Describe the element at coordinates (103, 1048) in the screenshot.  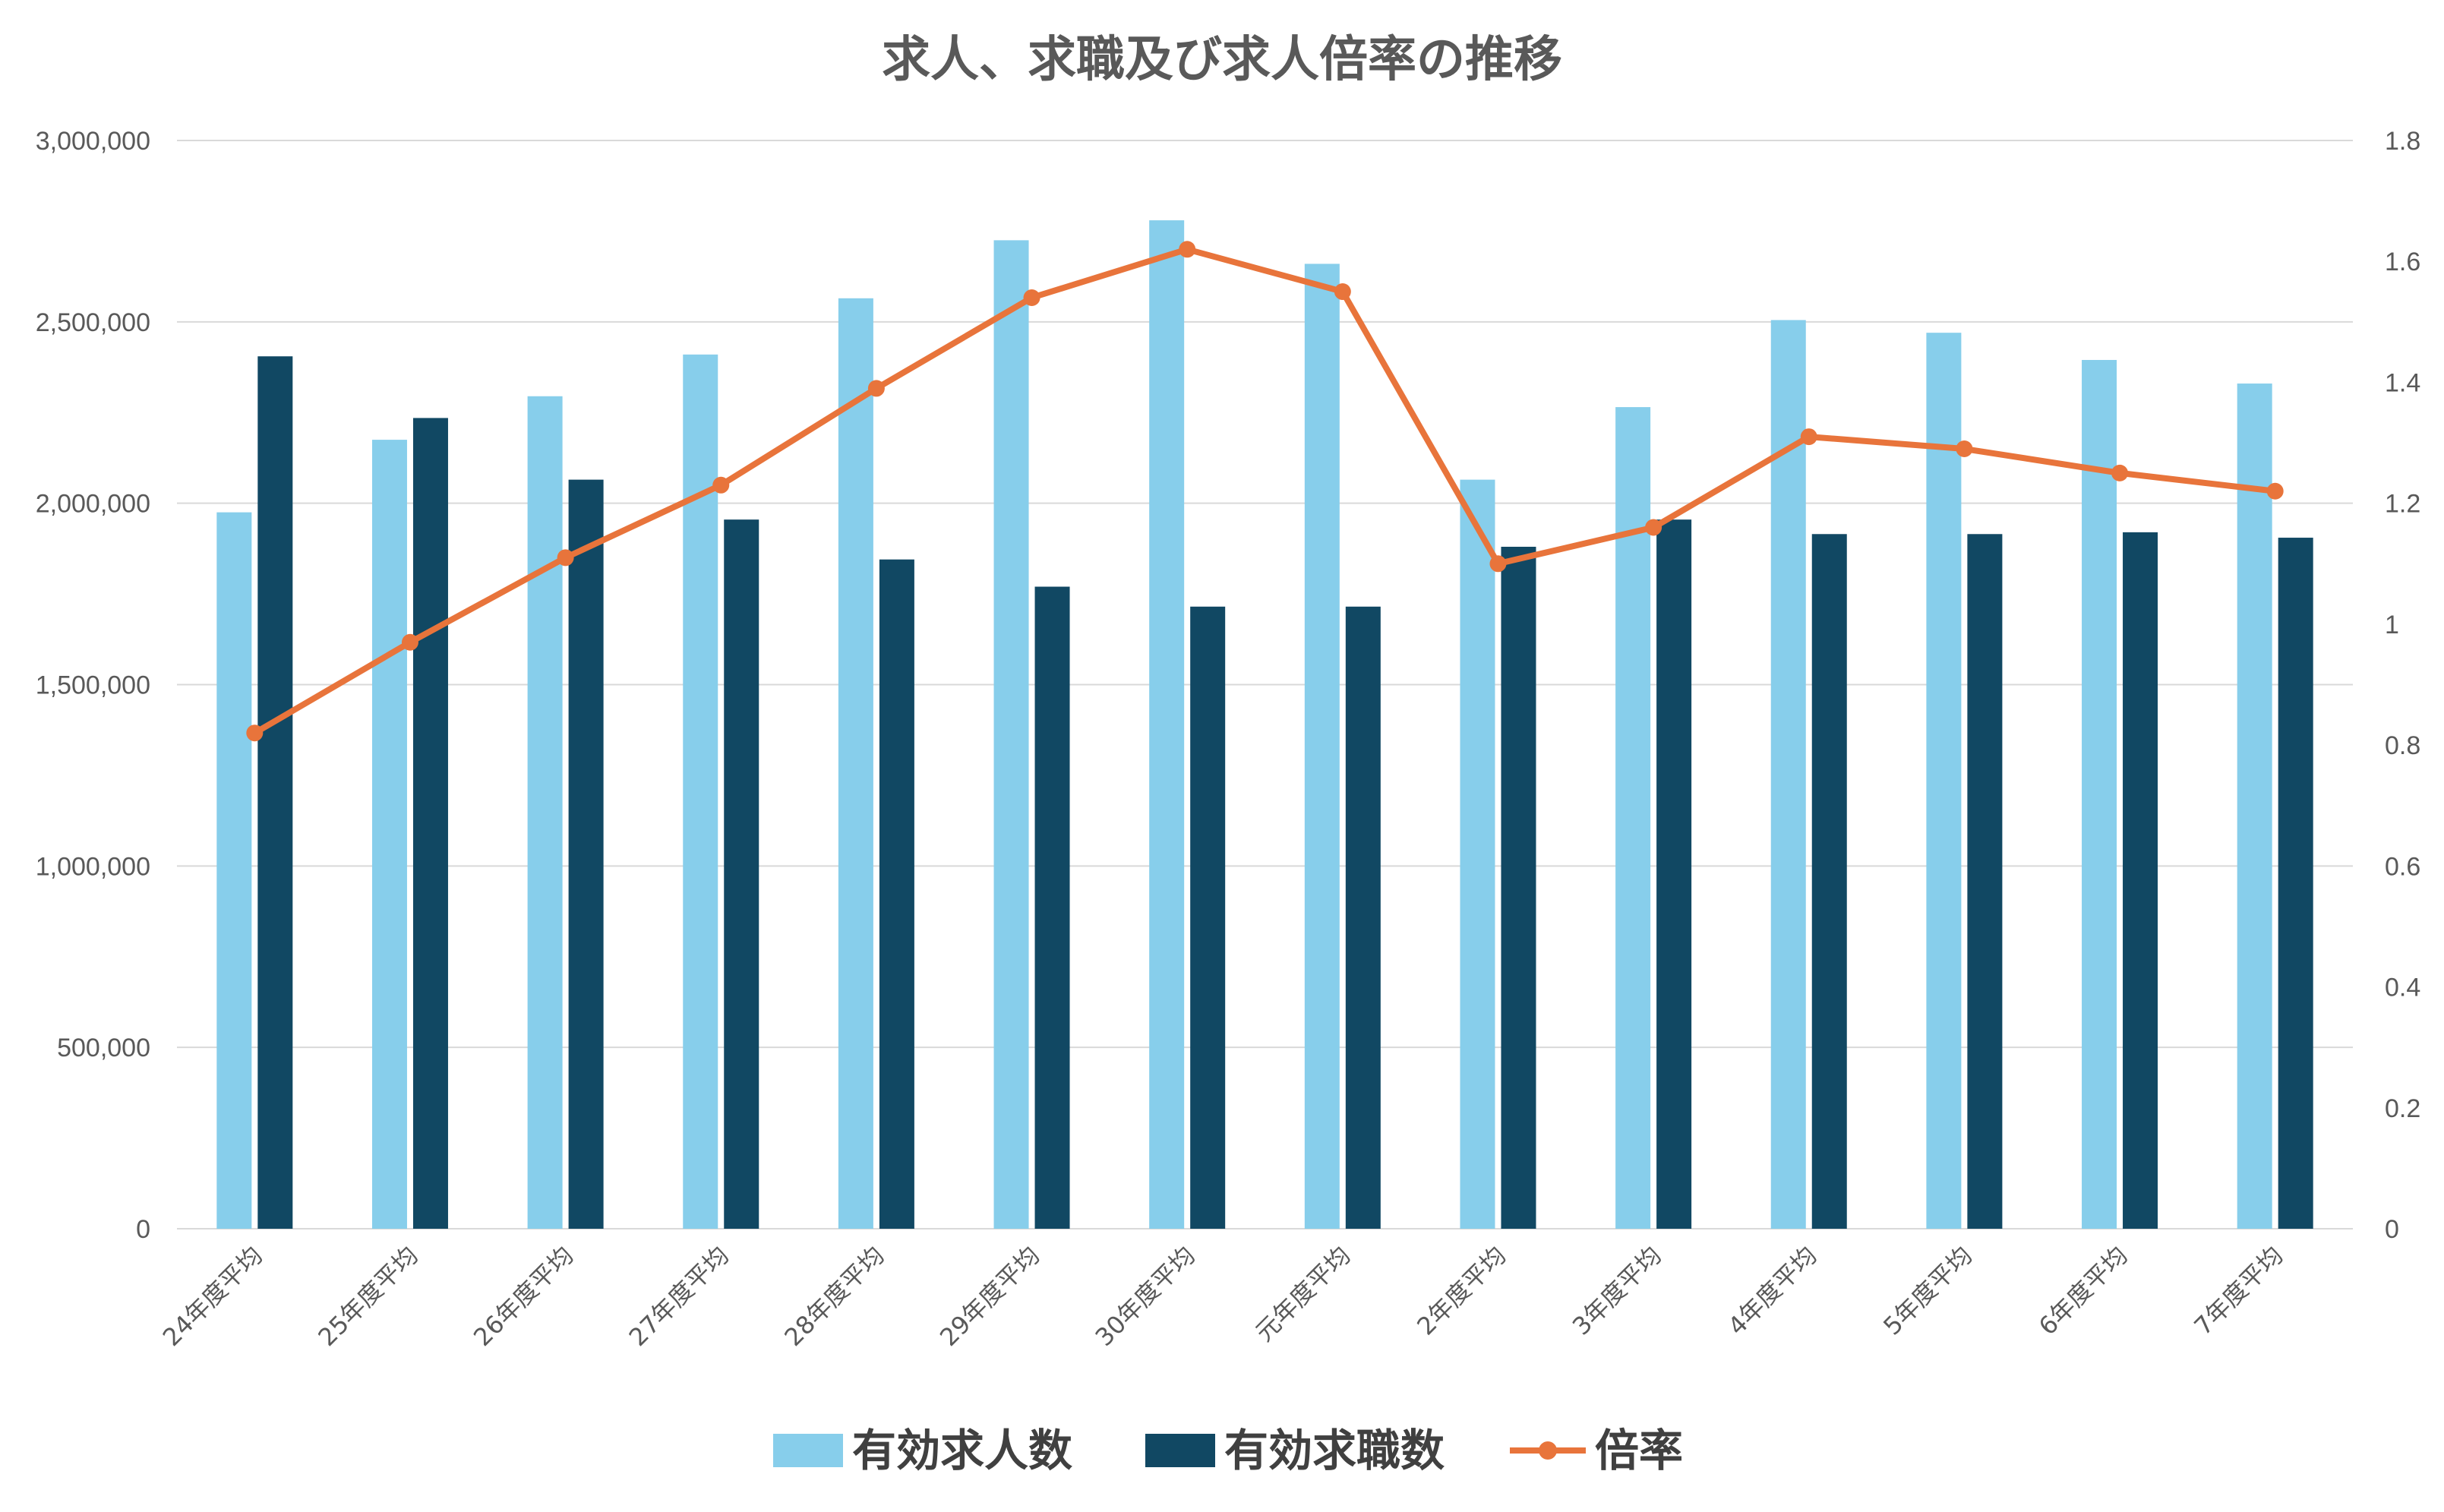
I see `left-tick-label: 500,000` at that location.